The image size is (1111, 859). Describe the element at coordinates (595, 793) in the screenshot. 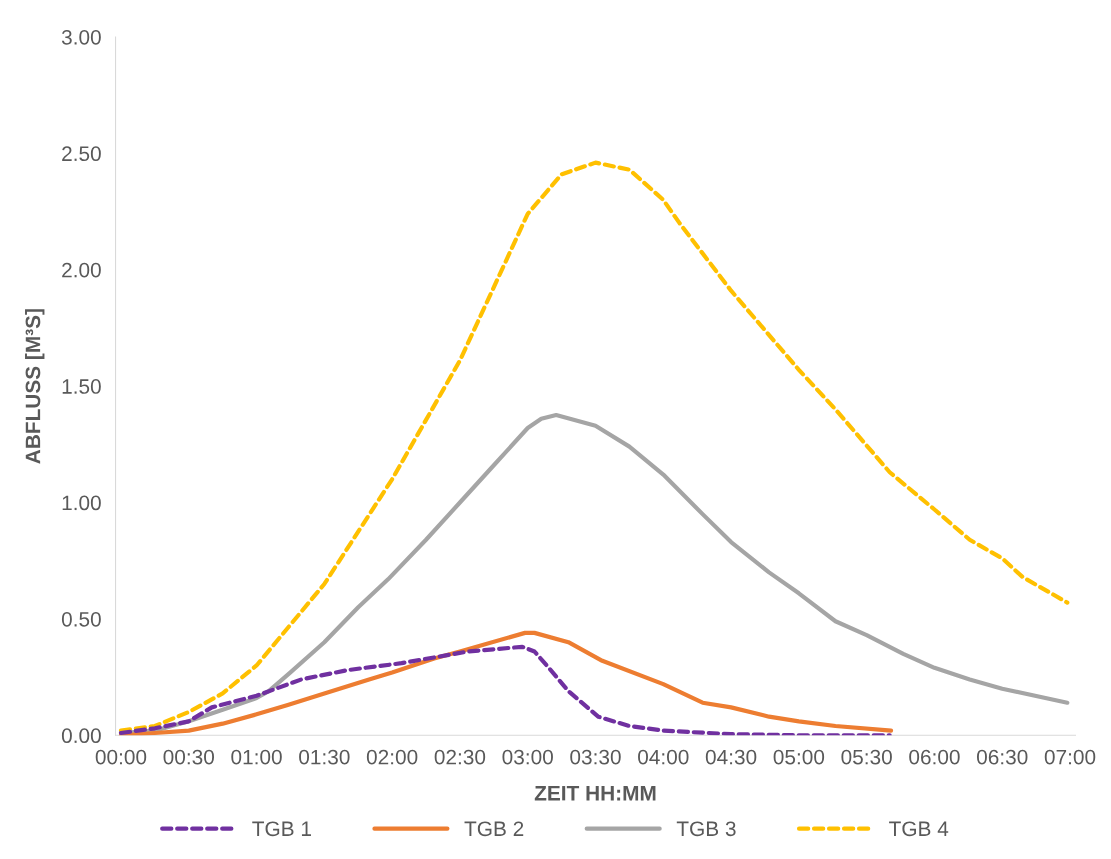

I see `x-axis-title: ZEIT HH:MM` at that location.